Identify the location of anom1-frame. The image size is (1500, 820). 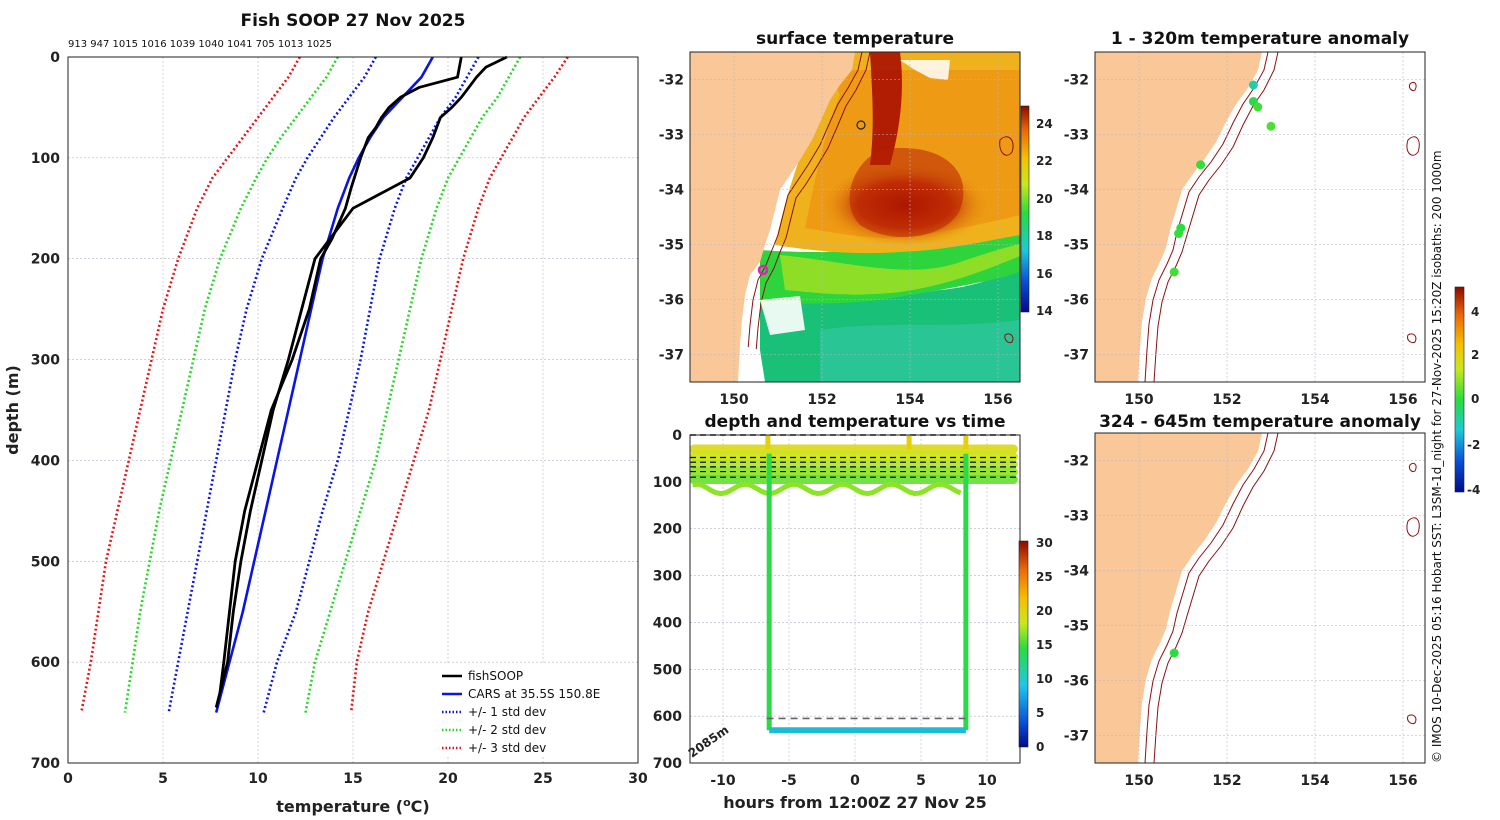
(1260, 217).